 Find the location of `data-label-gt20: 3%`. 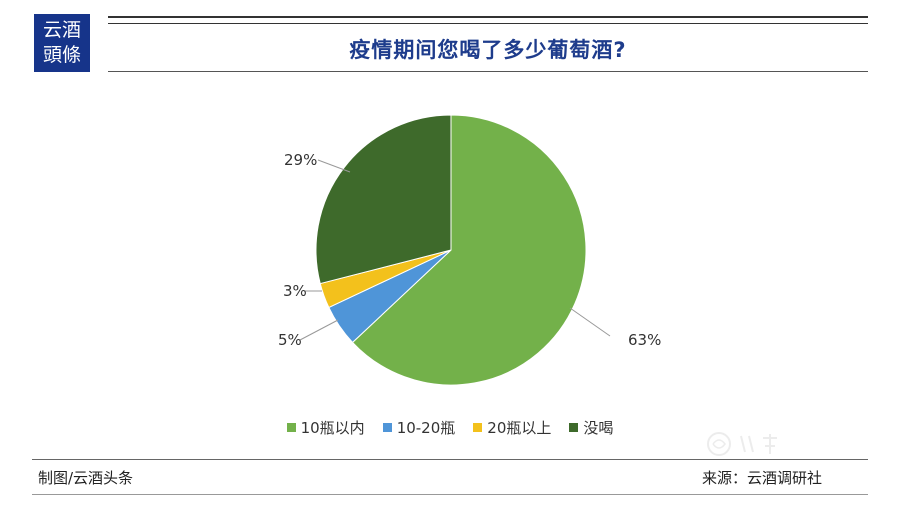

data-label-gt20: 3% is located at coordinates (295, 291).